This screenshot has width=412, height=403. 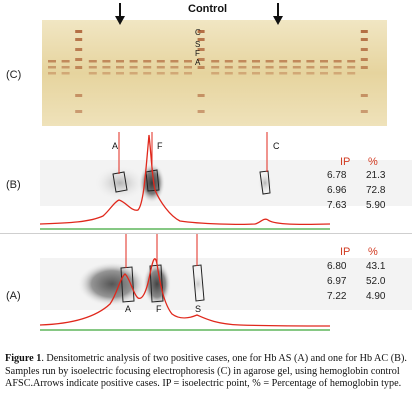 What do you see at coordinates (337, 281) in the screenshot?
I see `ip-value: 6.97` at bounding box center [337, 281].